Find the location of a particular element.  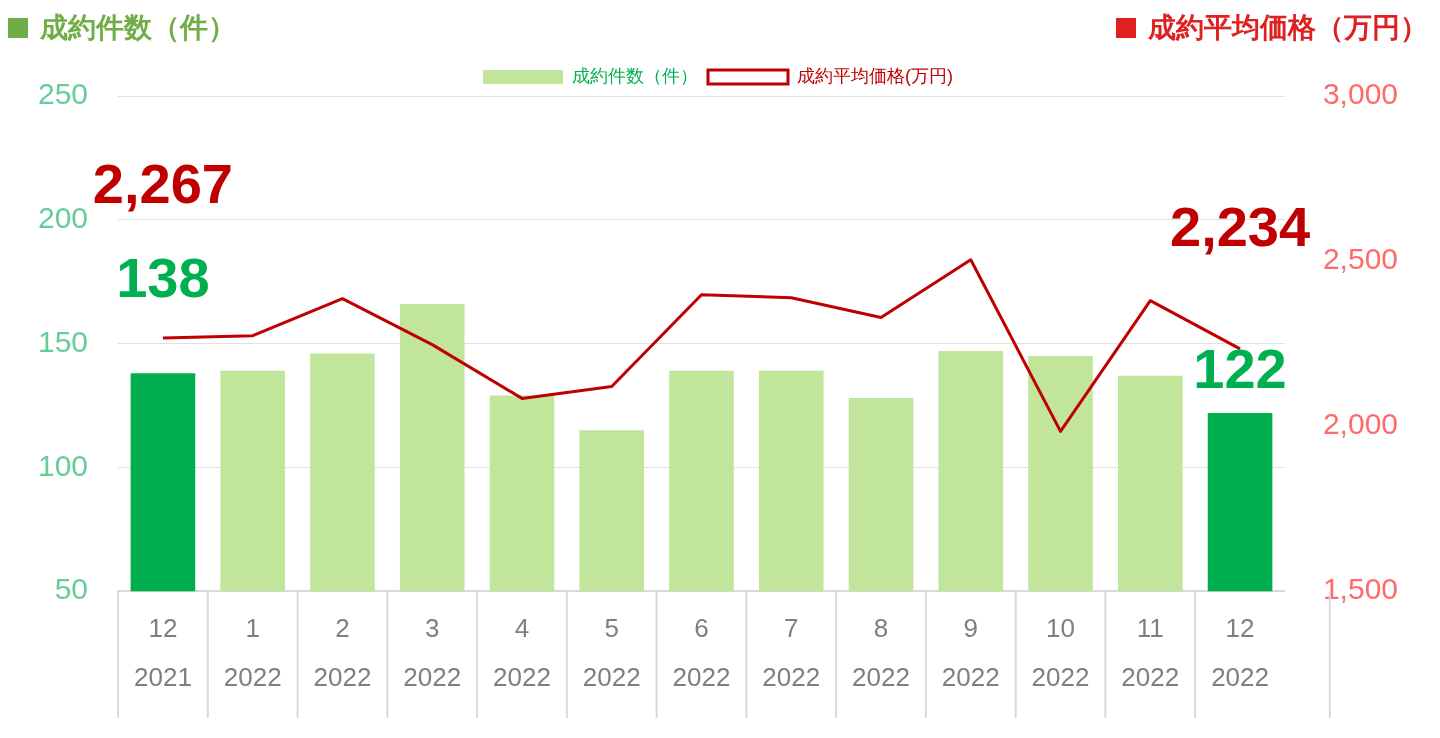

data-label: 2,234 is located at coordinates (1240, 227).